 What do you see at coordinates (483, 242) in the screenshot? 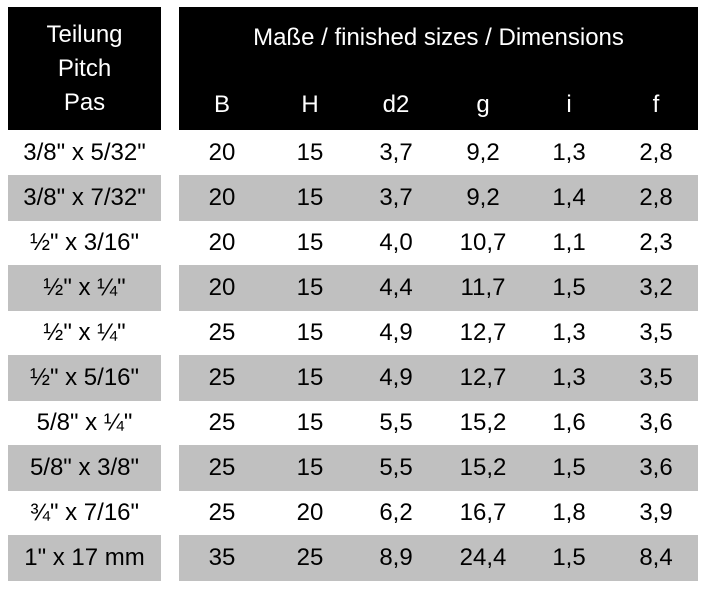
I see `cell-g: 10,7` at bounding box center [483, 242].